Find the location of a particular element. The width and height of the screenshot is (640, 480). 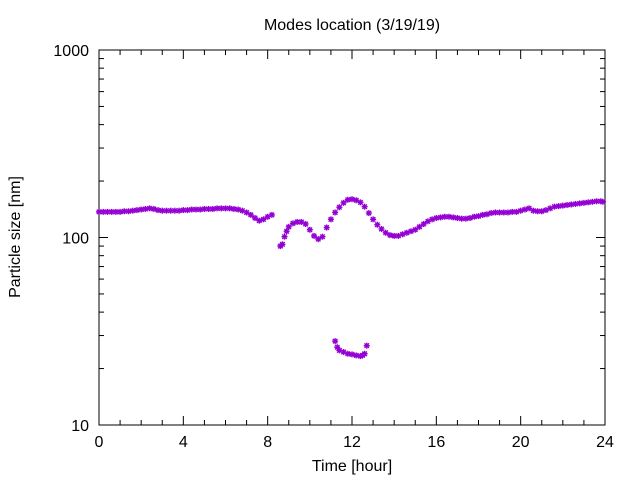

y-tick-label: 10 is located at coordinates (80, 426).